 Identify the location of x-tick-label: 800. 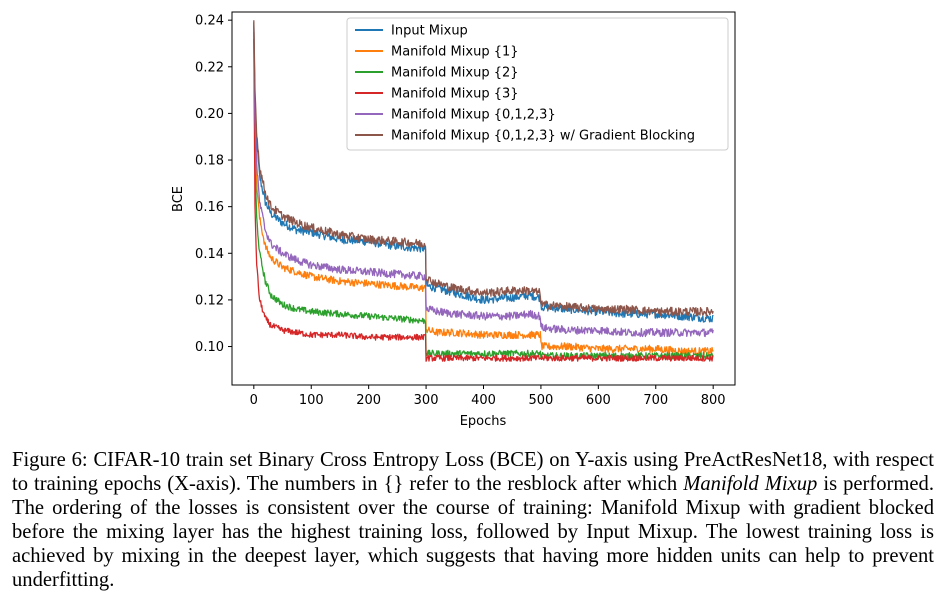
(713, 400).